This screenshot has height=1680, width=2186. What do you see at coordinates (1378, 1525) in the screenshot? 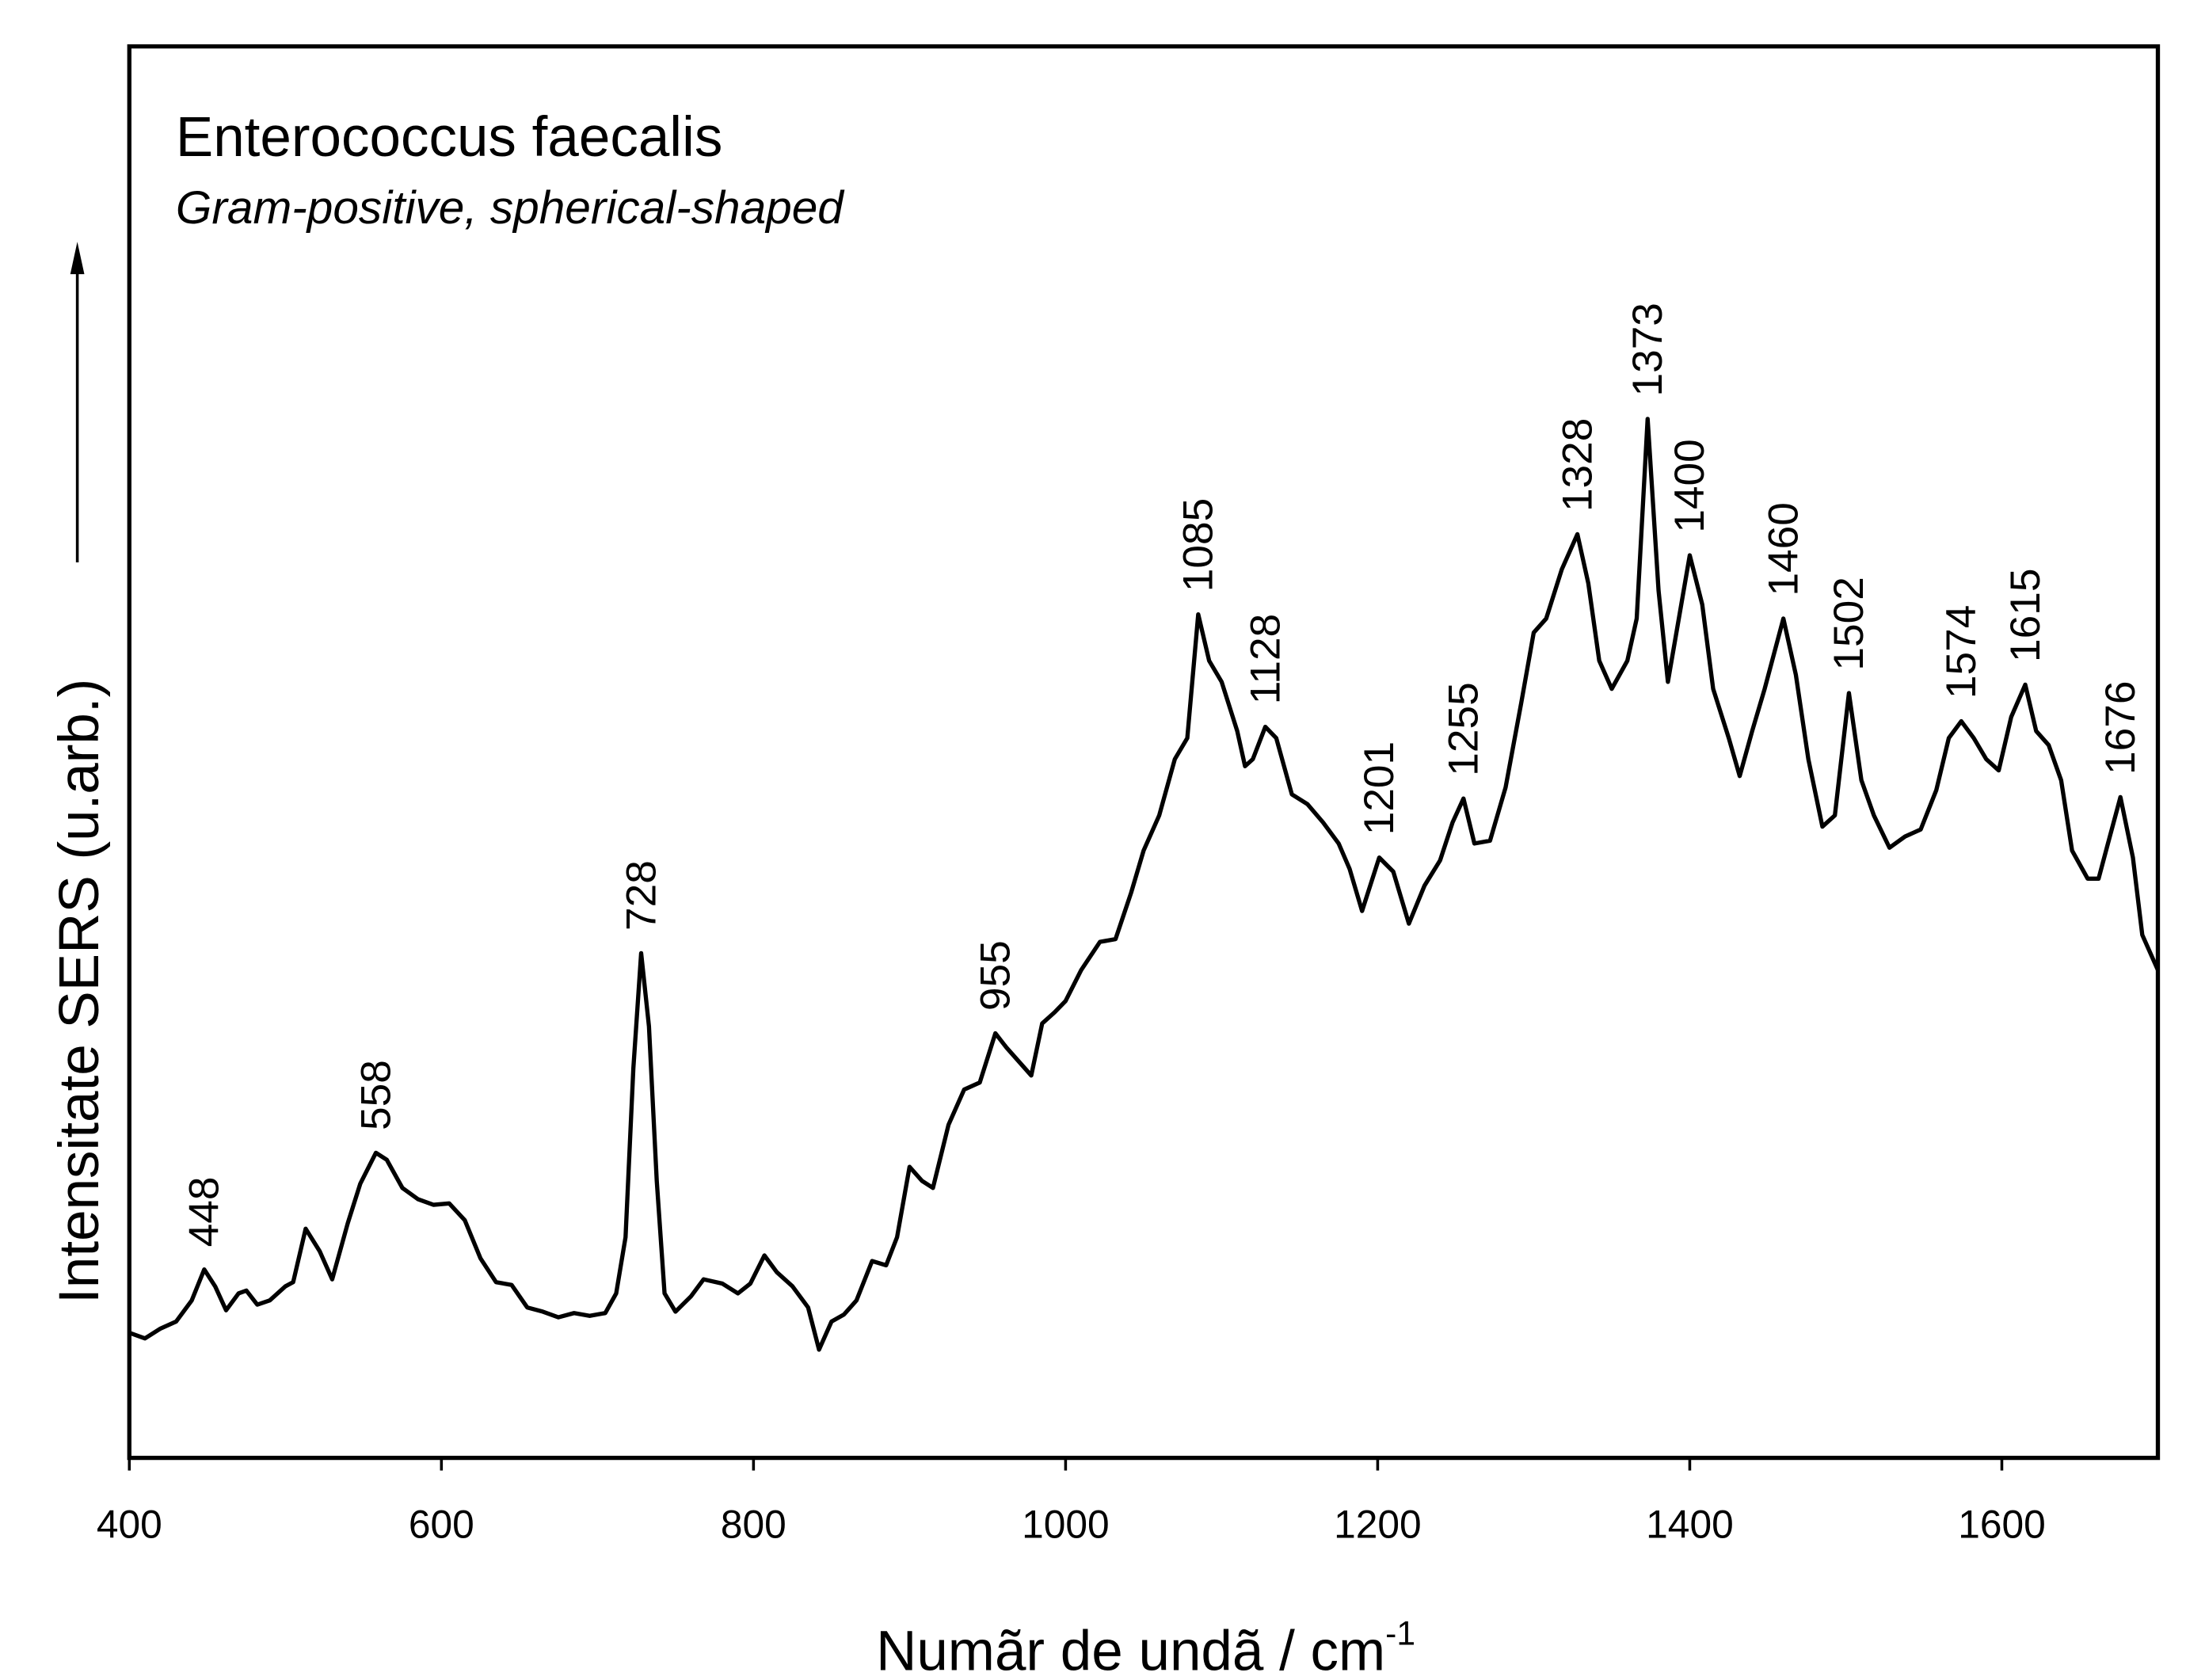
I see `x-tick-label: 1200` at bounding box center [1378, 1525].